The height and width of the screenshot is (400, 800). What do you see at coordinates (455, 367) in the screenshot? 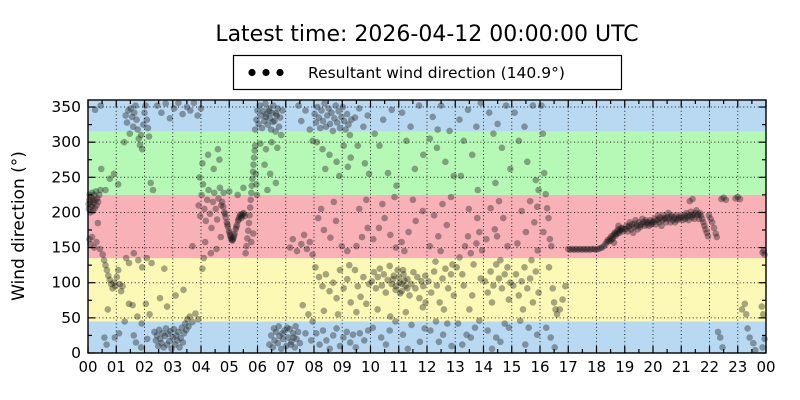
I see `x-tick-label: 13` at bounding box center [455, 367].